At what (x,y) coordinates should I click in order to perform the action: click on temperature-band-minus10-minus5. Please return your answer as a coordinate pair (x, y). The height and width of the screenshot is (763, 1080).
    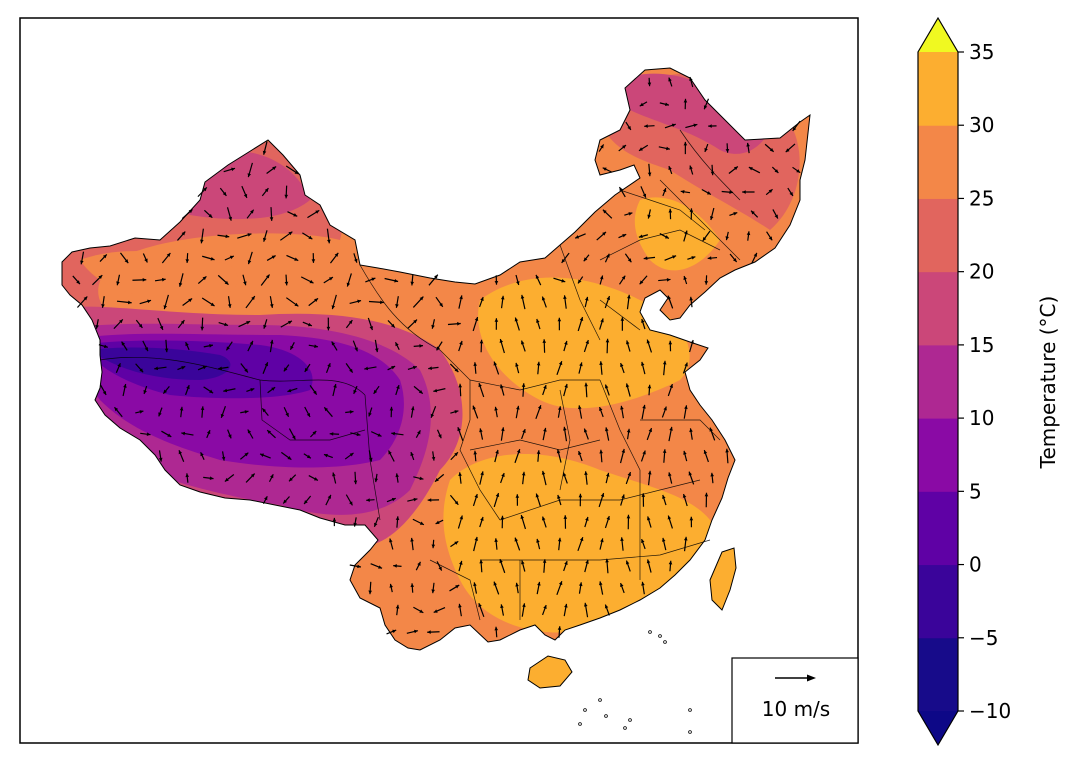
    Looking at the image, I should click on (160, 363).